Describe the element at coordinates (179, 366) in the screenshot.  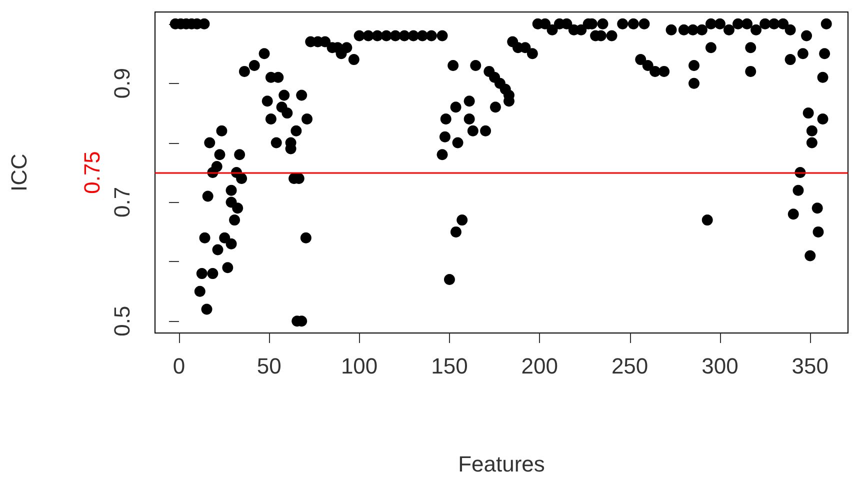
I see `x-tick-label: 0` at that location.